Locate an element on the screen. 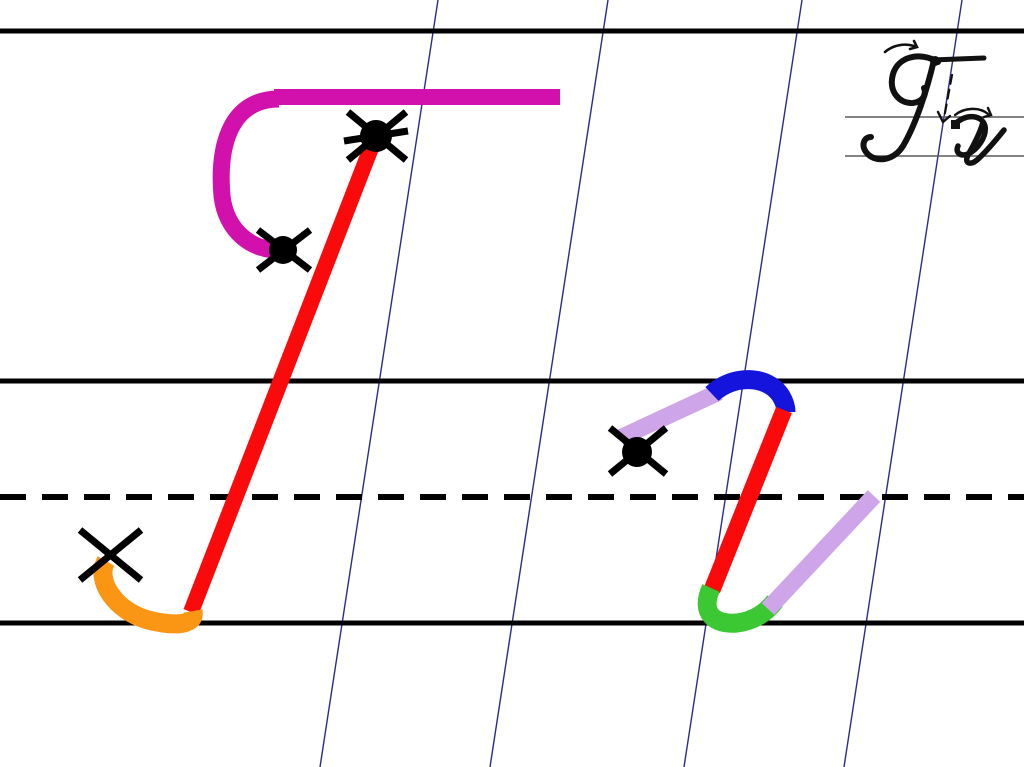  reference-arrow-J-stem-head is located at coordinates (944, 117).